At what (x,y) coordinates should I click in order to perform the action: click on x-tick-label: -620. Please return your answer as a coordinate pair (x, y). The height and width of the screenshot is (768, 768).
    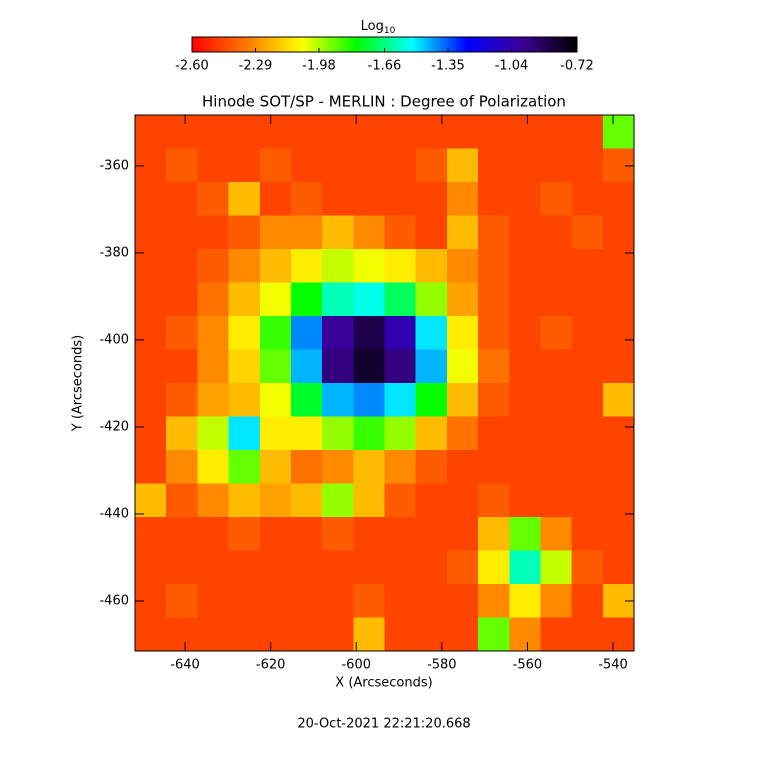
    Looking at the image, I should click on (271, 665).